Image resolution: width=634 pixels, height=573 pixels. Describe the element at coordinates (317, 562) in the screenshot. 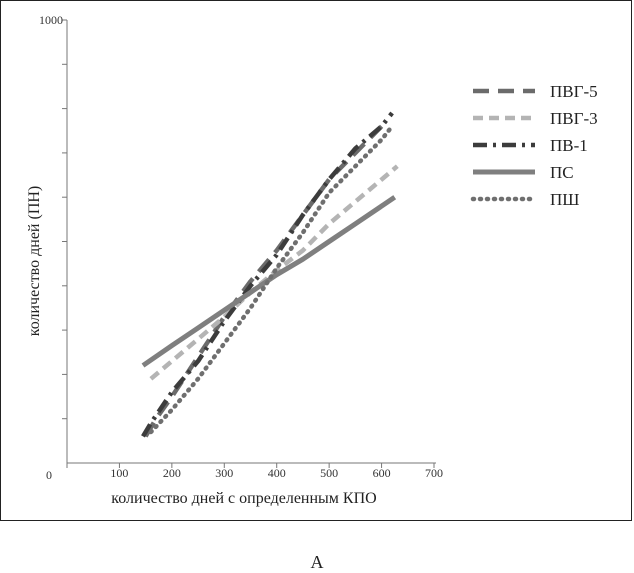

I see `panel-label: А` at that location.